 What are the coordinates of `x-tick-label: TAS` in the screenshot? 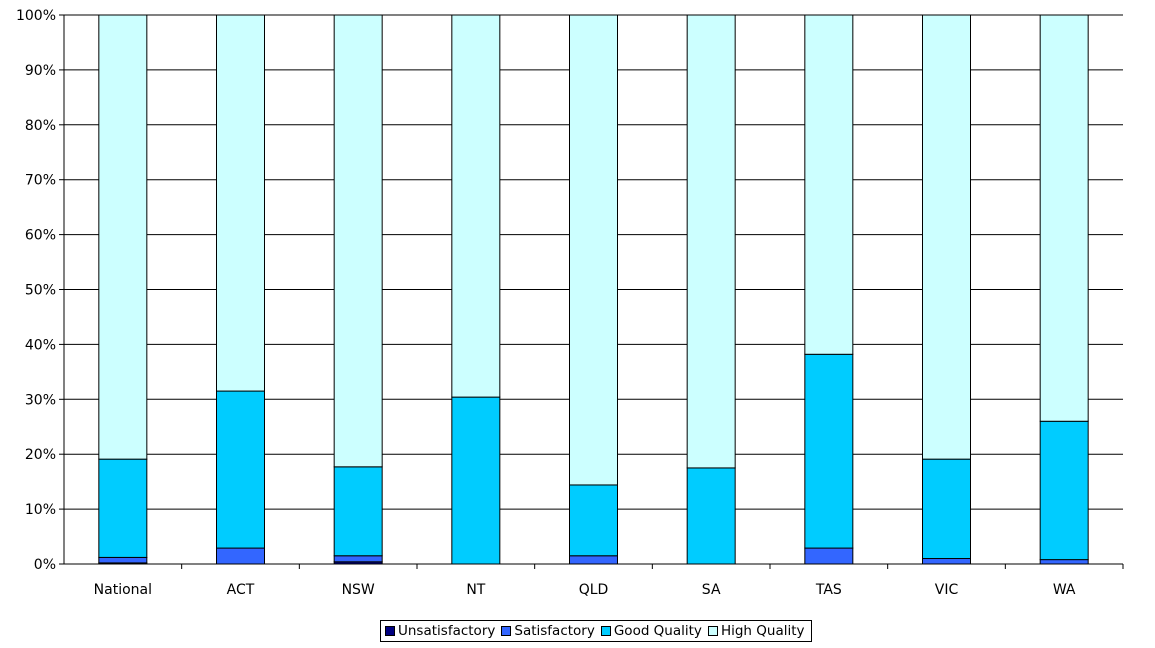 It's located at (828, 590).